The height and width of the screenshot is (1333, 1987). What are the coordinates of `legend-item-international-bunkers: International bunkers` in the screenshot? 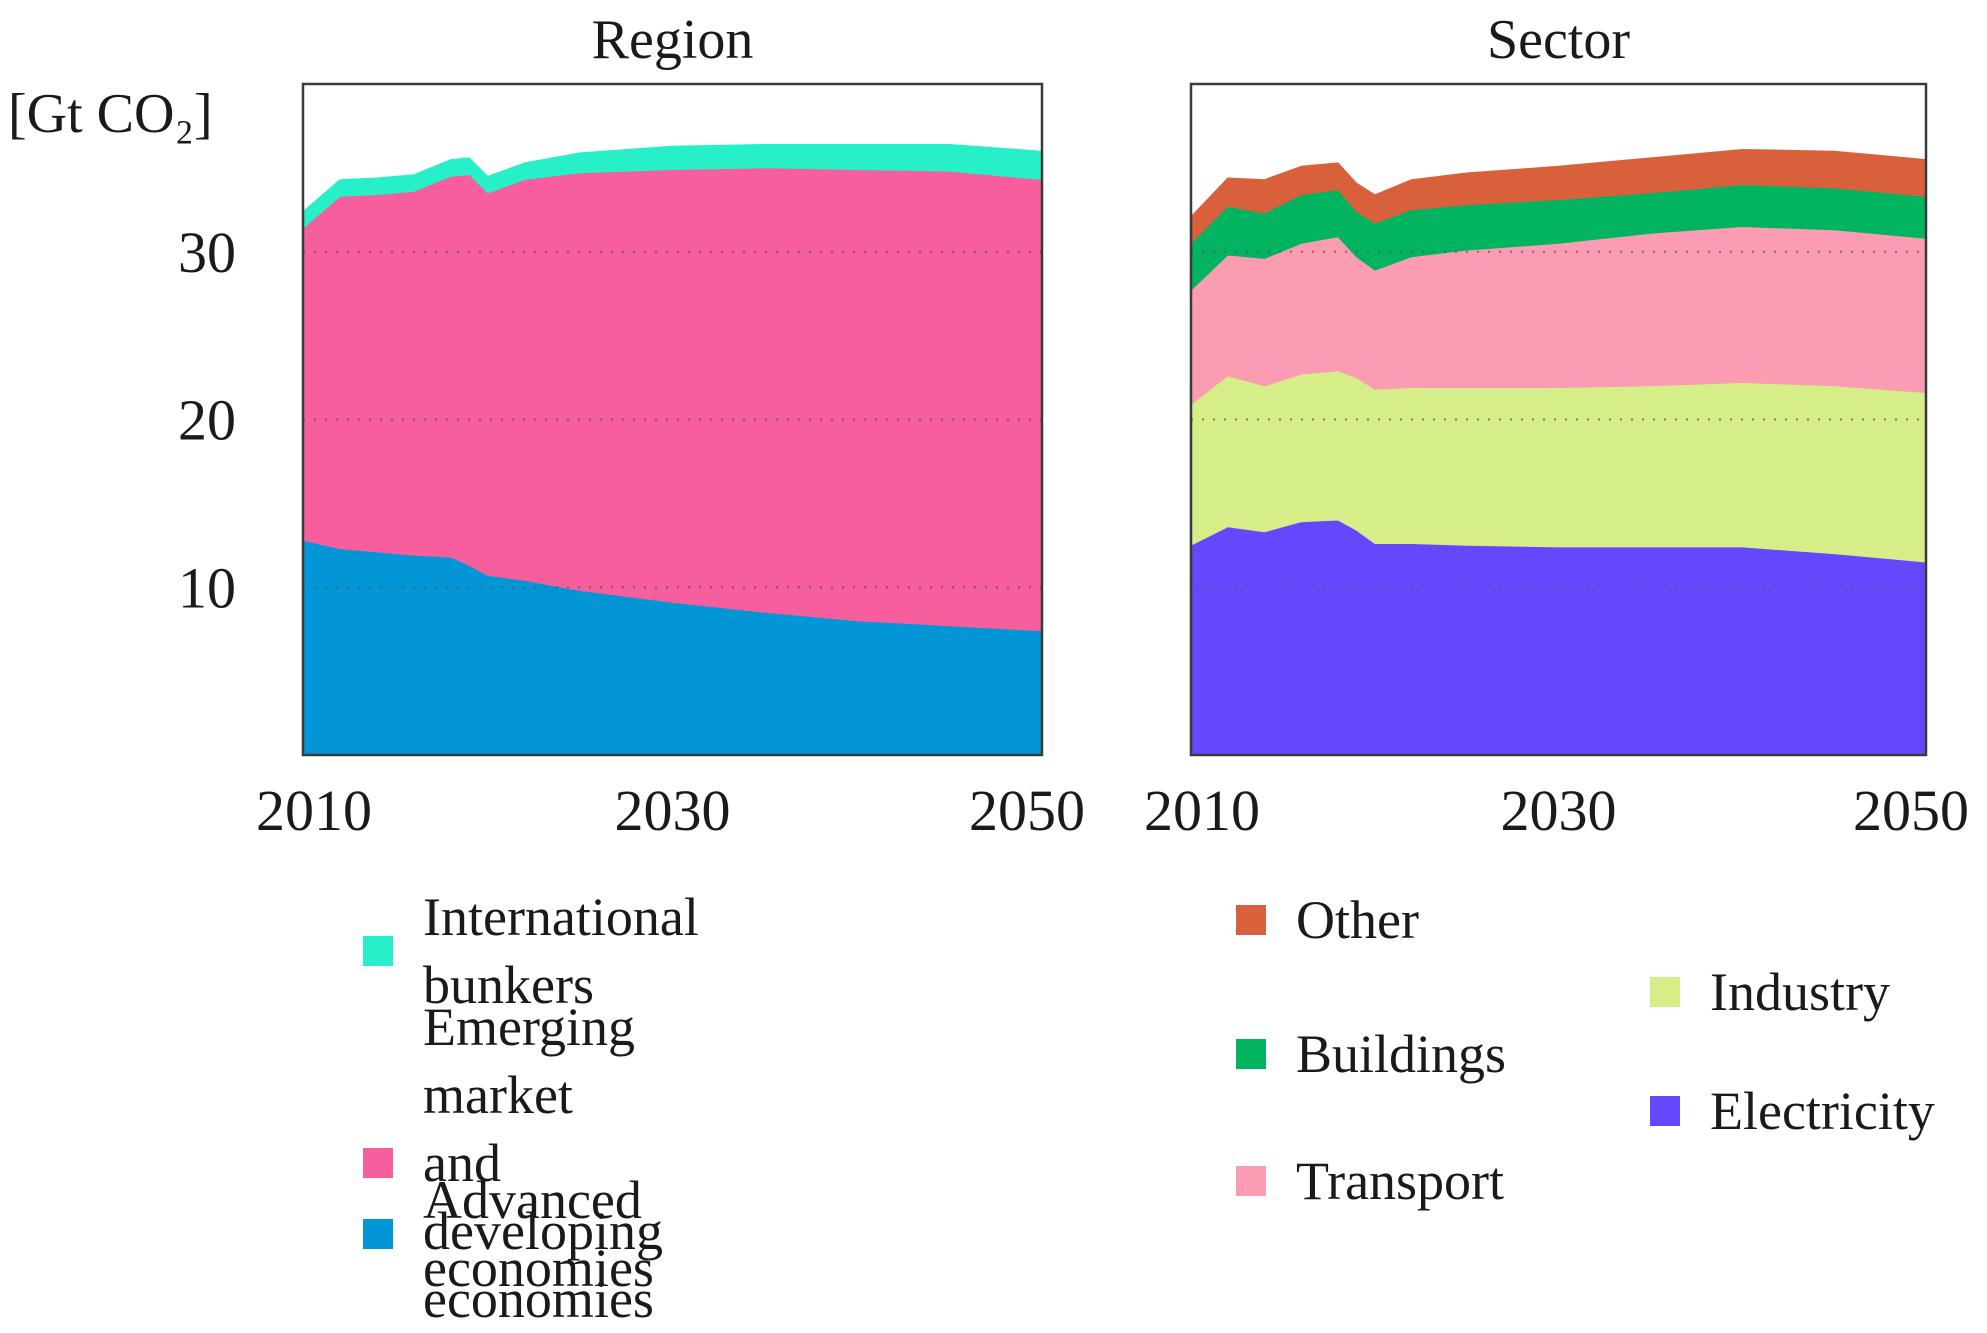 It's located at (531, 951).